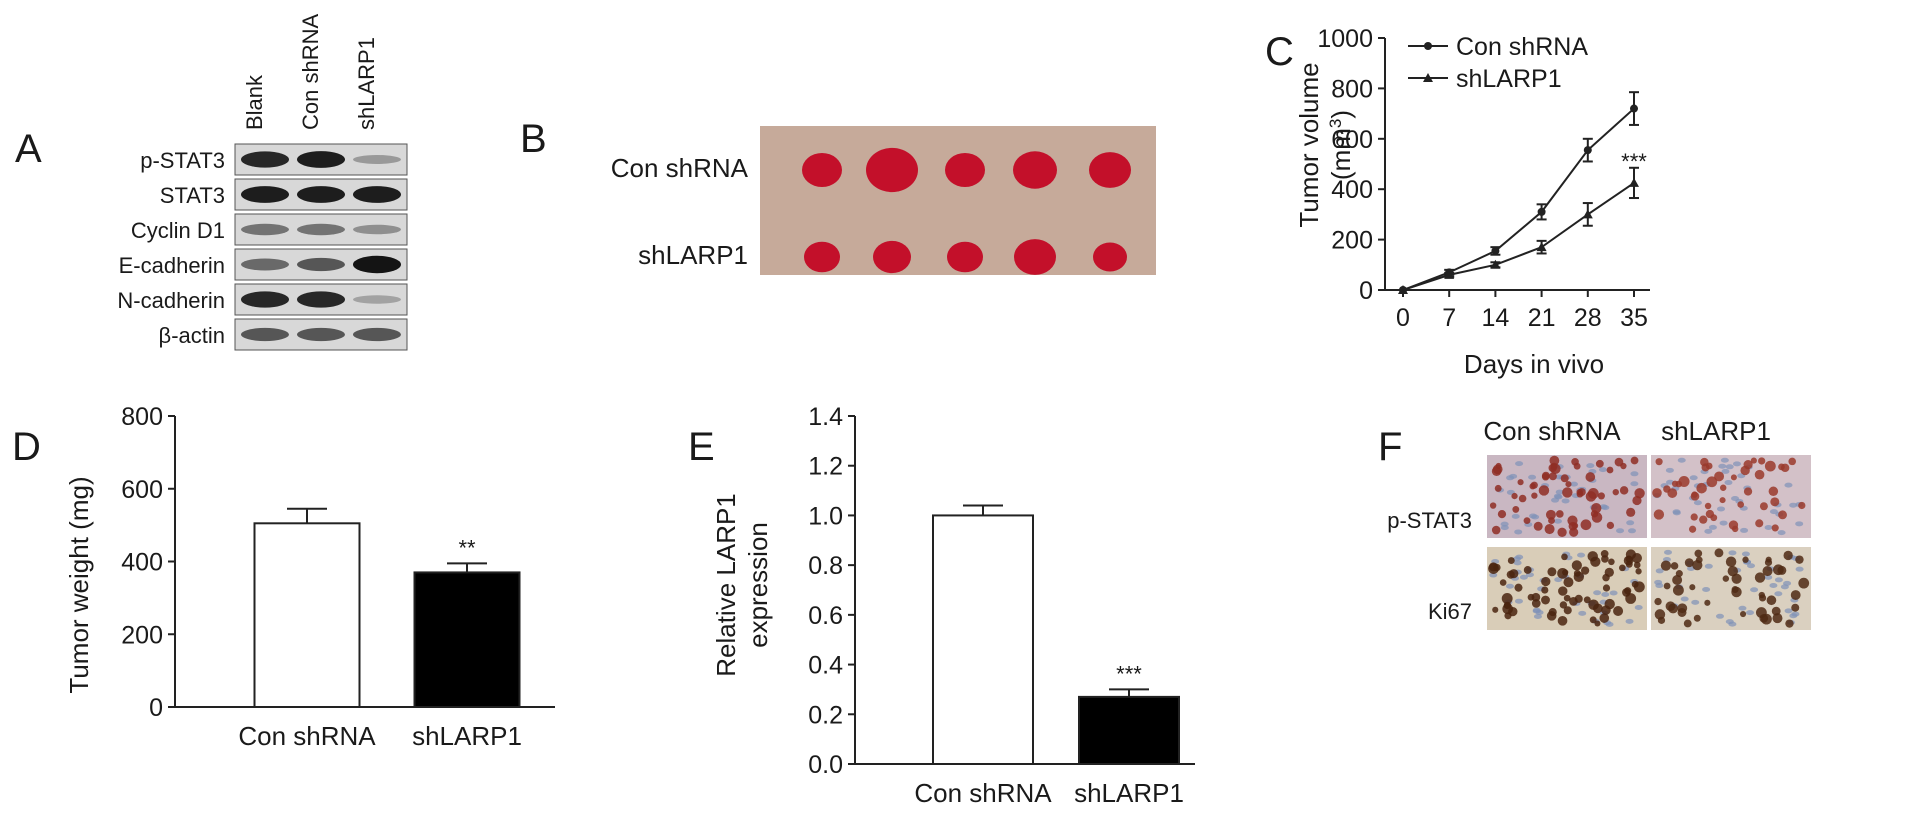 Image resolution: width=1913 pixels, height=815 pixels. I want to click on chart-e-ylabel-line2: expression, so click(758, 585).